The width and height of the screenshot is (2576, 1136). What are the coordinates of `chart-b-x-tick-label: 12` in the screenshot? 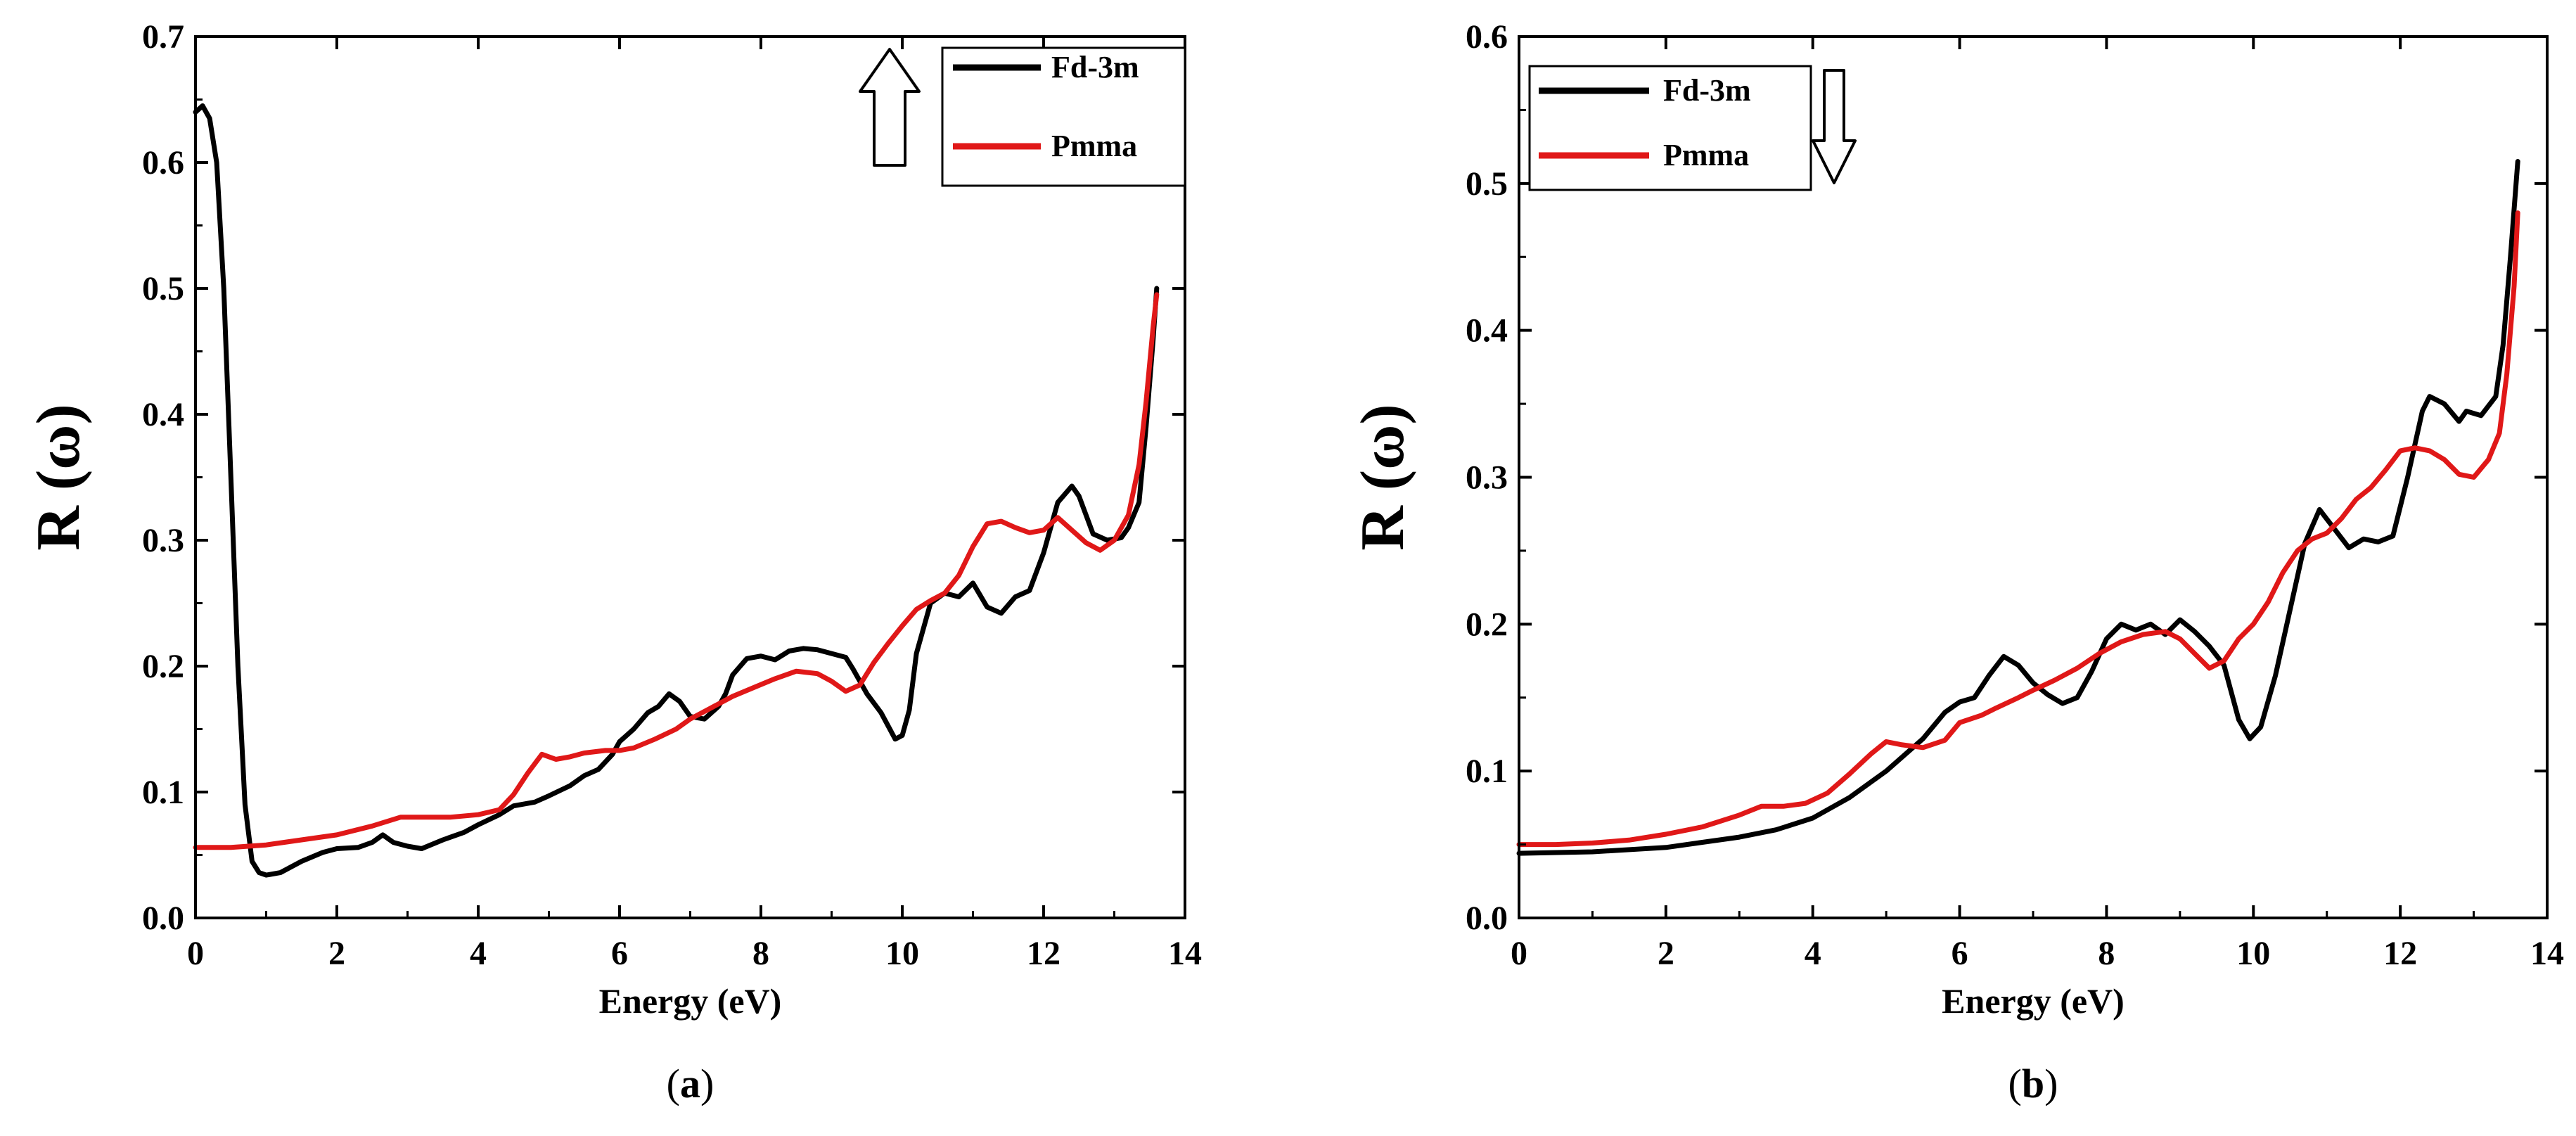 It's located at (2400, 953).